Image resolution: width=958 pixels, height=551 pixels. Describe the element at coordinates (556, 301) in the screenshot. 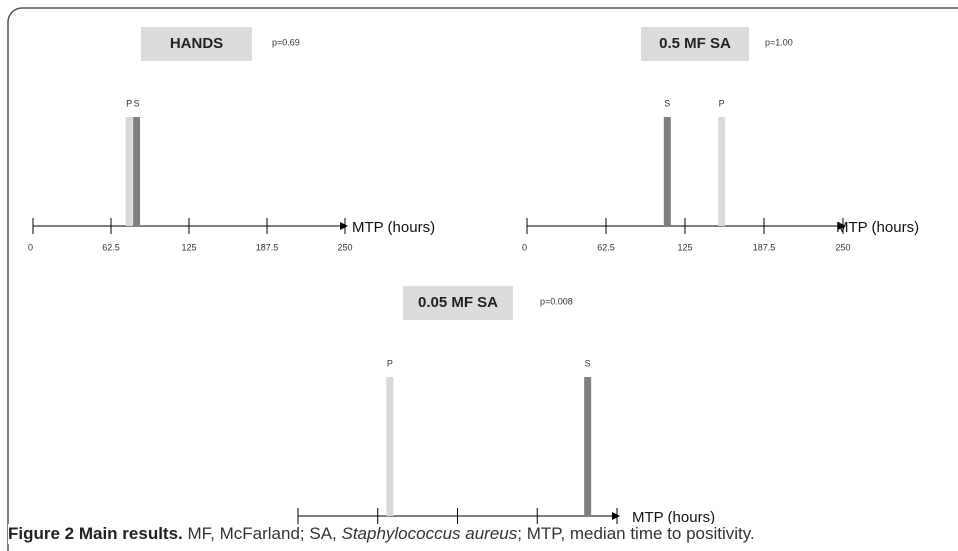

I see `annotation: p=0.008` at that location.